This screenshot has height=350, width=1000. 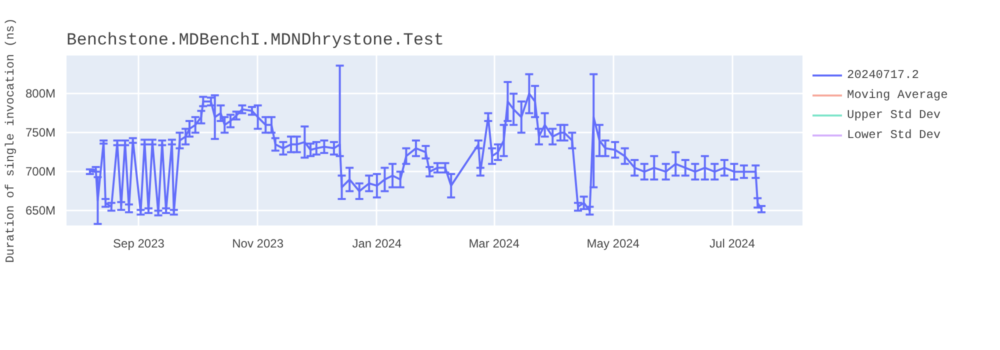 I want to click on x-tick-label: Jan 2024, so click(x=377, y=243).